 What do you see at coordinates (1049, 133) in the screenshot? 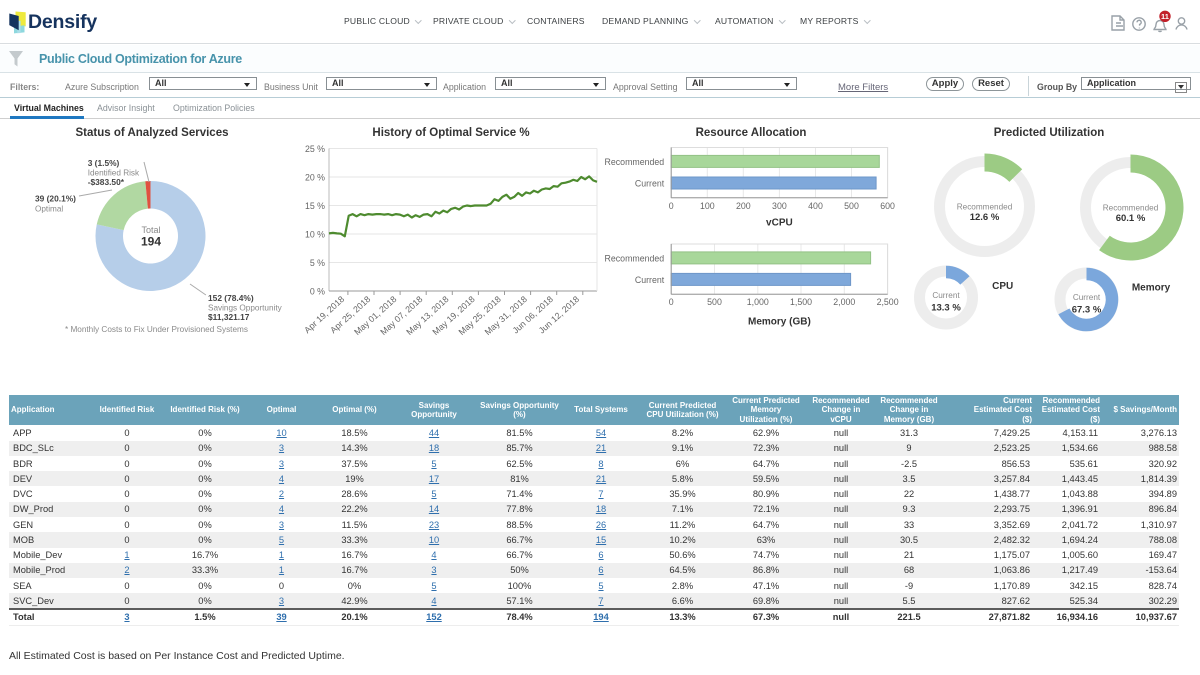
I see `svg-text: Predicted Utilization` at bounding box center [1049, 133].